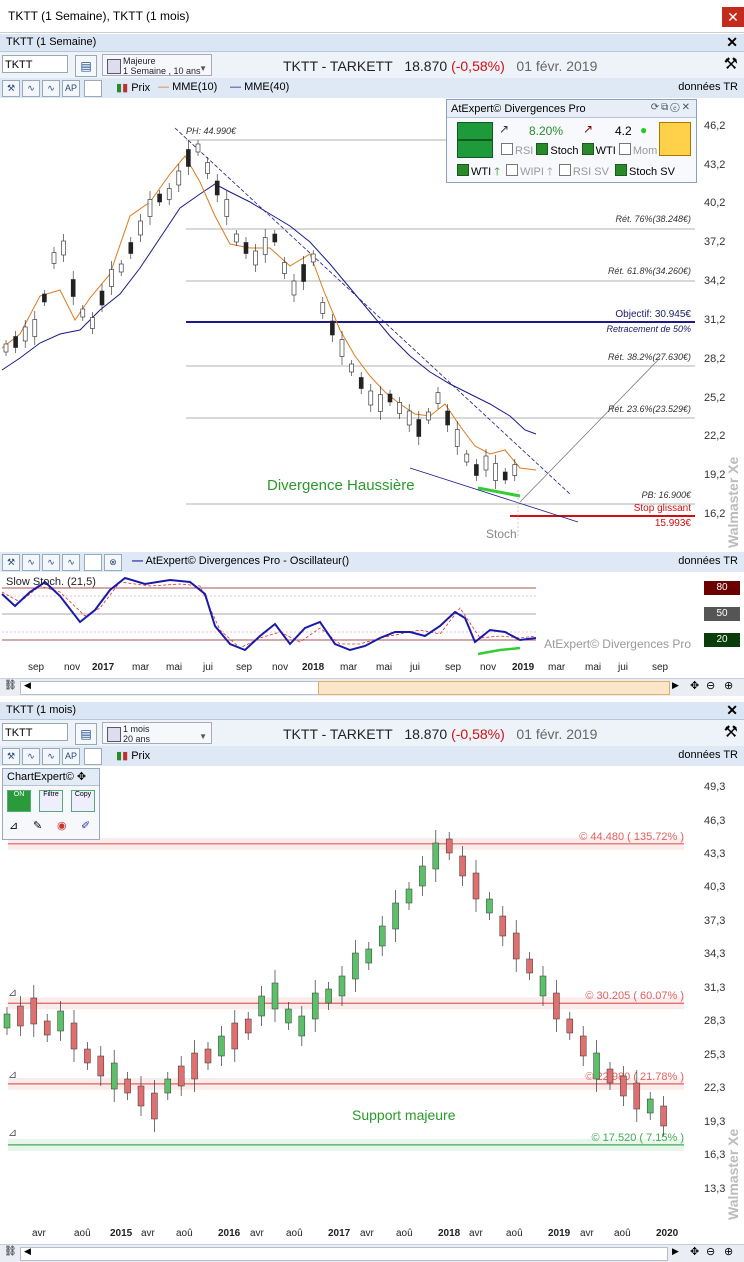  I want to click on signal-up-button, so click(475, 131).